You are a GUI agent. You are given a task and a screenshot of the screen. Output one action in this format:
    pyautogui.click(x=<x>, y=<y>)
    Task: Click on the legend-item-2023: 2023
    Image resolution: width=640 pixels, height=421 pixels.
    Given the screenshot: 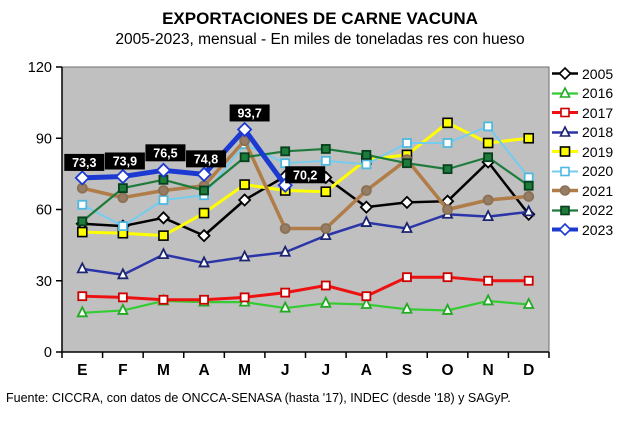 What is the action you would take?
    pyautogui.click(x=595, y=230)
    